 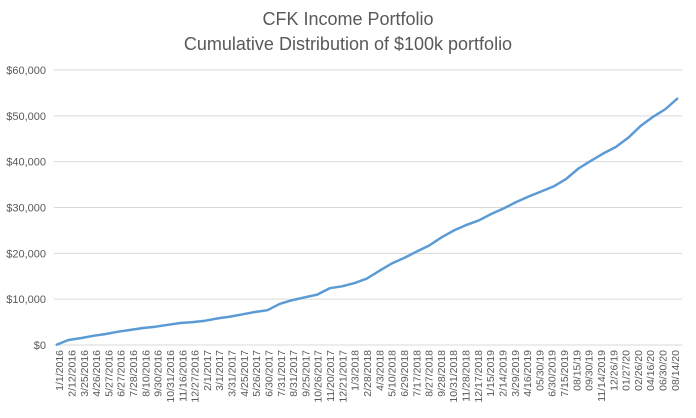 What do you see at coordinates (269, 373) in the screenshot?
I see `x-tick-label: 6/30/2017` at bounding box center [269, 373].